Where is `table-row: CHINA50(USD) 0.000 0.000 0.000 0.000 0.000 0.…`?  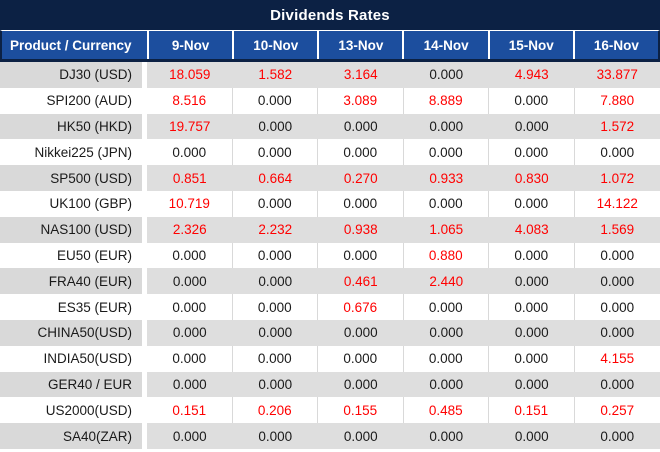 table-row: CHINA50(USD) 0.000 0.000 0.000 0.000 0.000 0.… is located at coordinates (330, 332).